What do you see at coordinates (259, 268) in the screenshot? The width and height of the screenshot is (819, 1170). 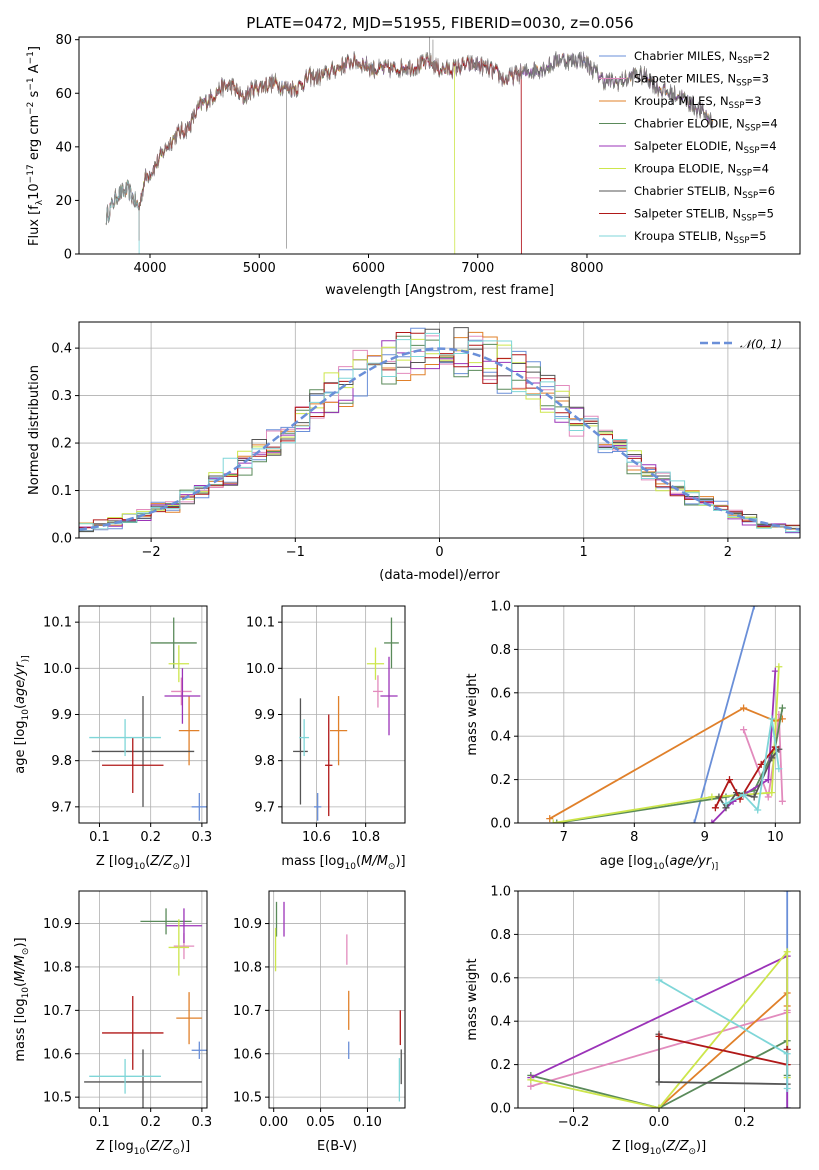 I see `xtick-label: 5000` at bounding box center [259, 268].